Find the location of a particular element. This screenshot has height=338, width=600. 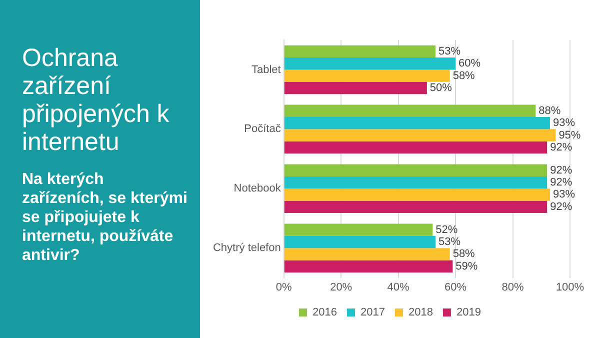

legend-label: 2017 is located at coordinates (373, 312).